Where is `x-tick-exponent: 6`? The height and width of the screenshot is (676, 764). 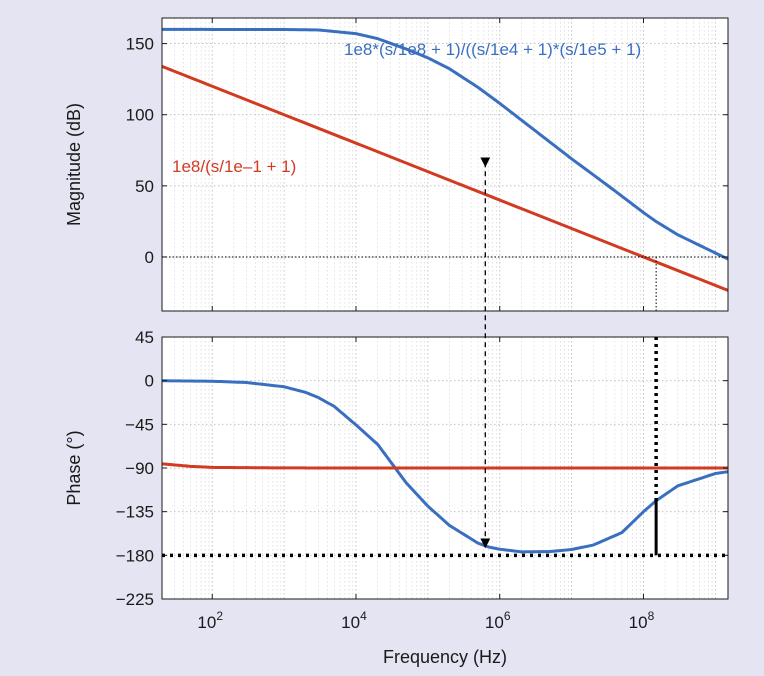 x-tick-exponent: 6 is located at coordinates (507, 616).